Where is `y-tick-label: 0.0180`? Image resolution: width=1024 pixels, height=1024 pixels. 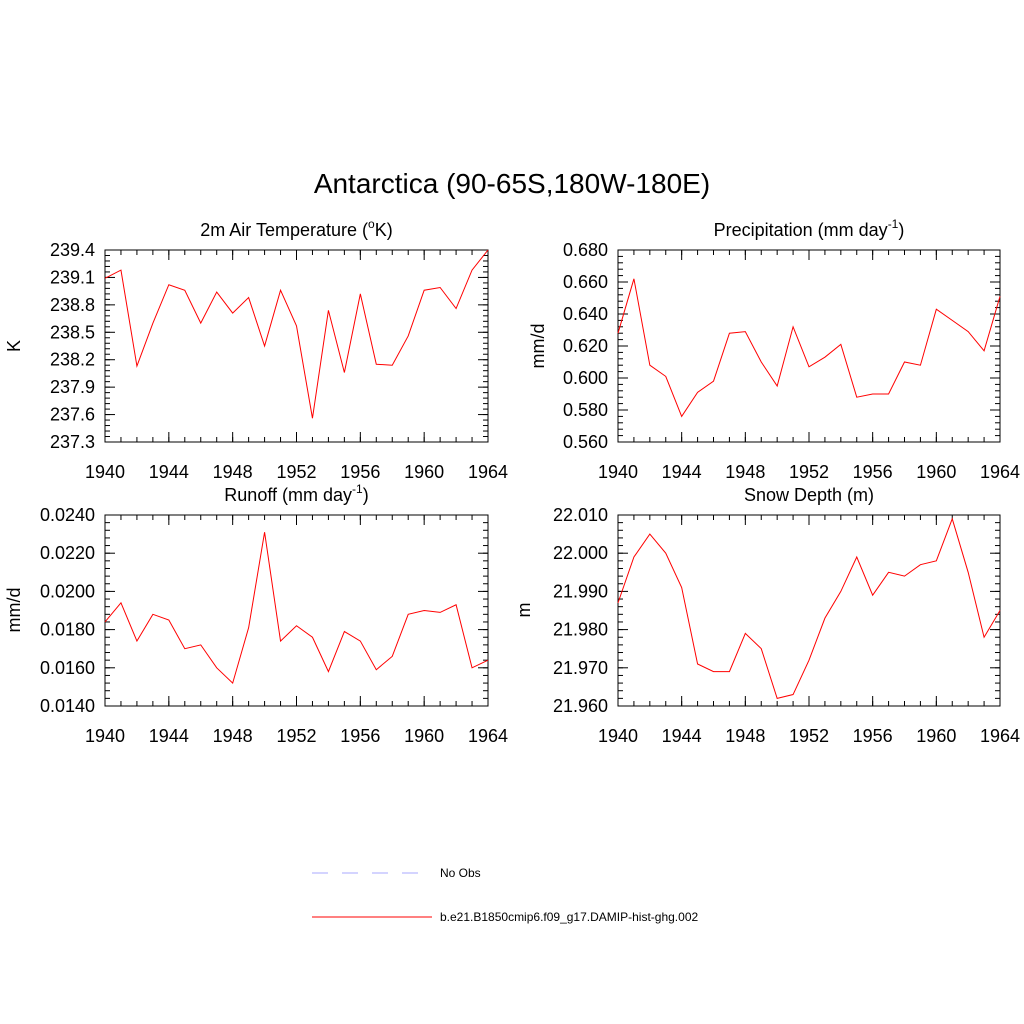
y-tick-label: 0.0180 is located at coordinates (67, 630).